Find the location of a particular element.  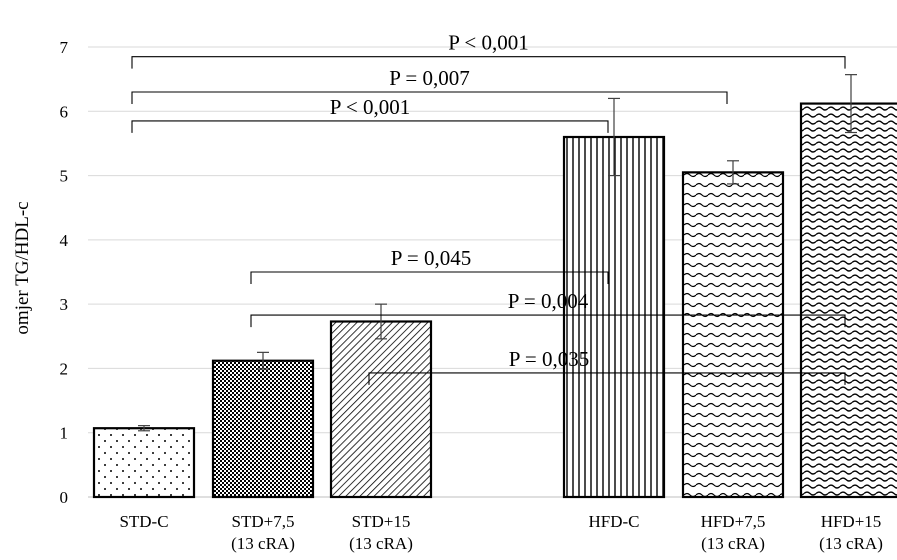

x-category-label: HFD+7,5 (13 cRA) is located at coordinates (733, 532).